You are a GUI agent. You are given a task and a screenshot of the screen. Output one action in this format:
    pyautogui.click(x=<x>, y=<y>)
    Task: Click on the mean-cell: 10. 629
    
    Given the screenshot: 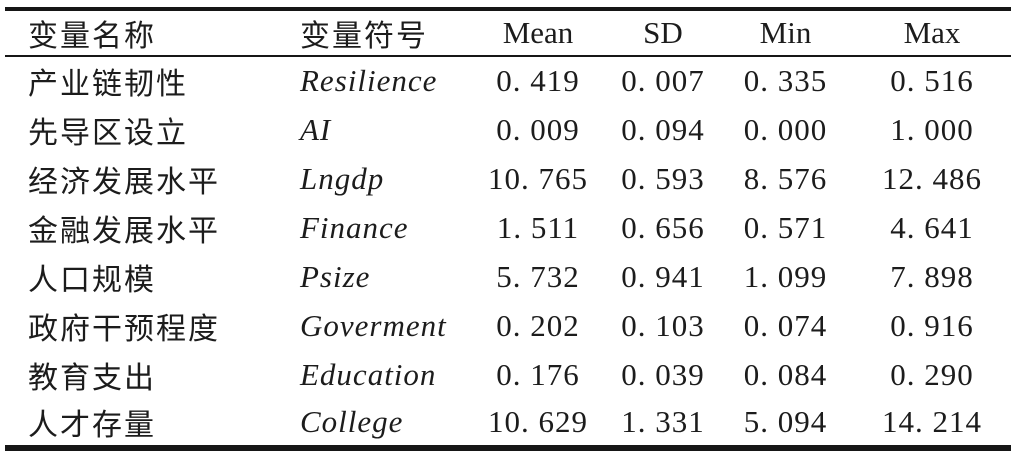 What is the action you would take?
    pyautogui.click(x=538, y=421)
    